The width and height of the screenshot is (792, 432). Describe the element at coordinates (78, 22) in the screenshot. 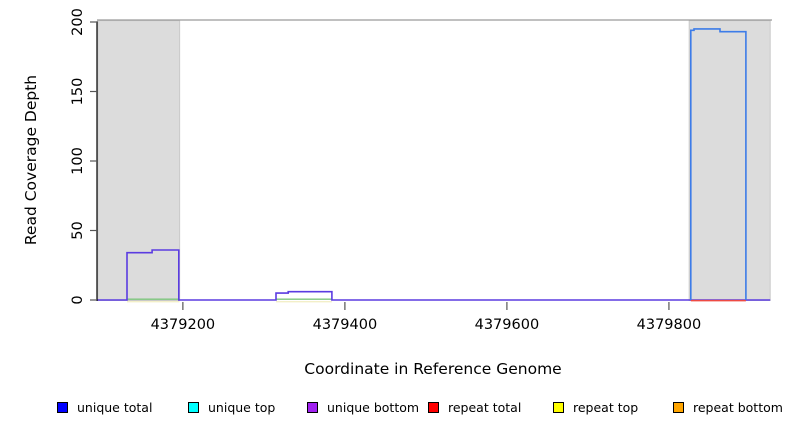

I see `y-tick-label: 200` at that location.